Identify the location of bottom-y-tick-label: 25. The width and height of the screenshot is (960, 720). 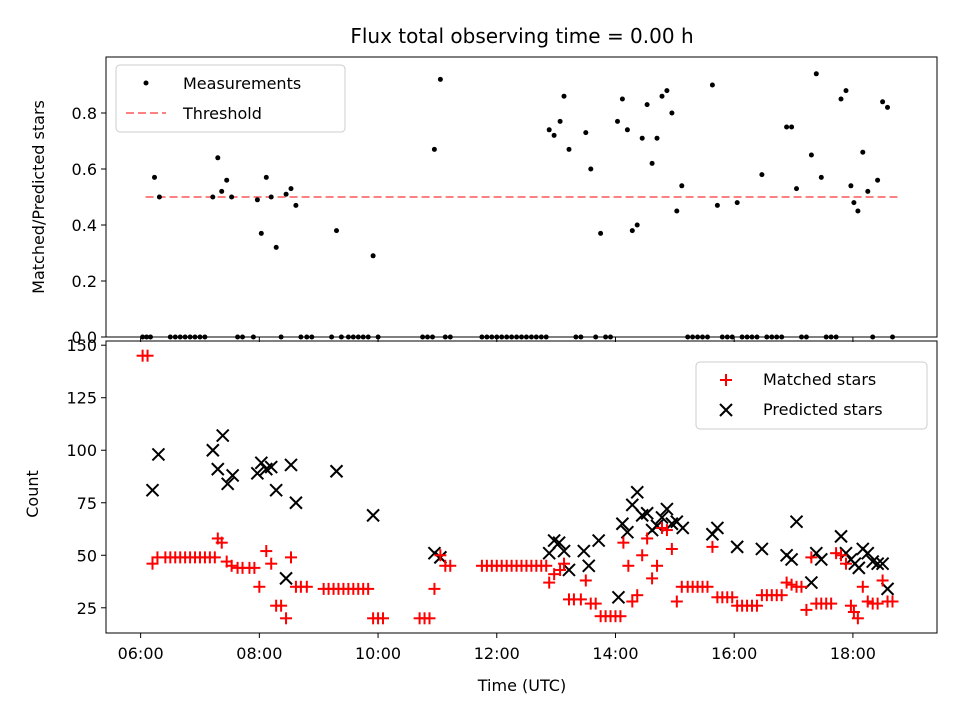
(87, 608).